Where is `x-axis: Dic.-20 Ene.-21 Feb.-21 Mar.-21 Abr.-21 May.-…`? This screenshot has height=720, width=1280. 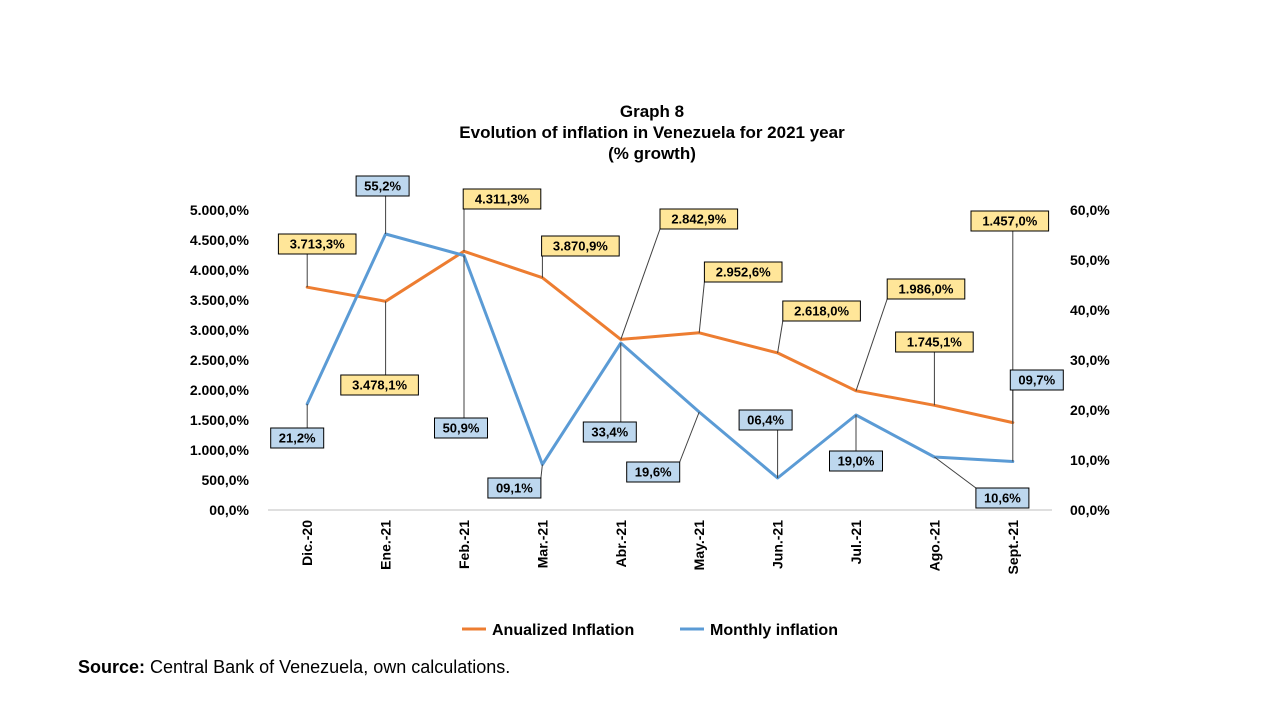 x-axis: Dic.-20 Ene.-21 Feb.-21 Mar.-21 Abr.-21 May.-… is located at coordinates (660, 547).